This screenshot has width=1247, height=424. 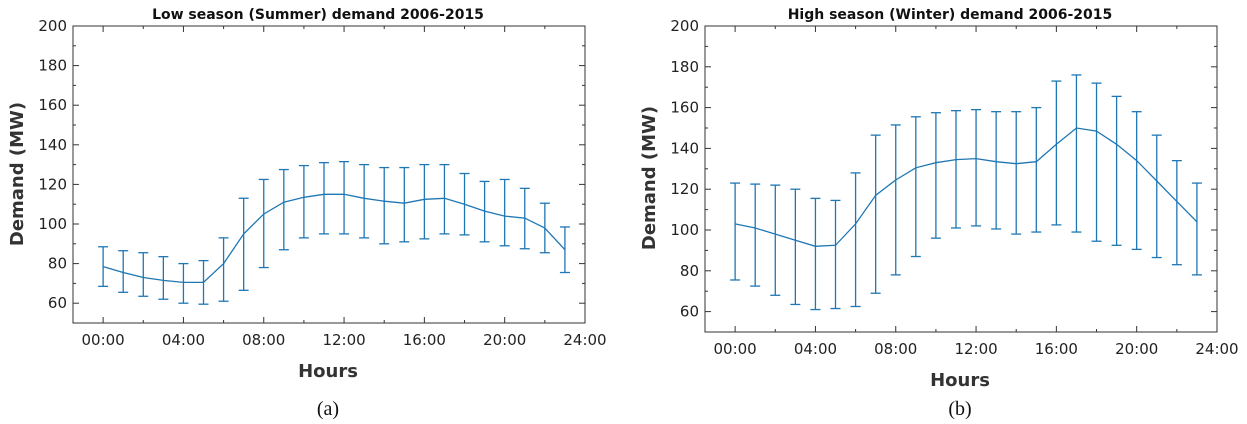 What do you see at coordinates (959, 409) in the screenshot?
I see `panel-label: (b)` at bounding box center [959, 409].